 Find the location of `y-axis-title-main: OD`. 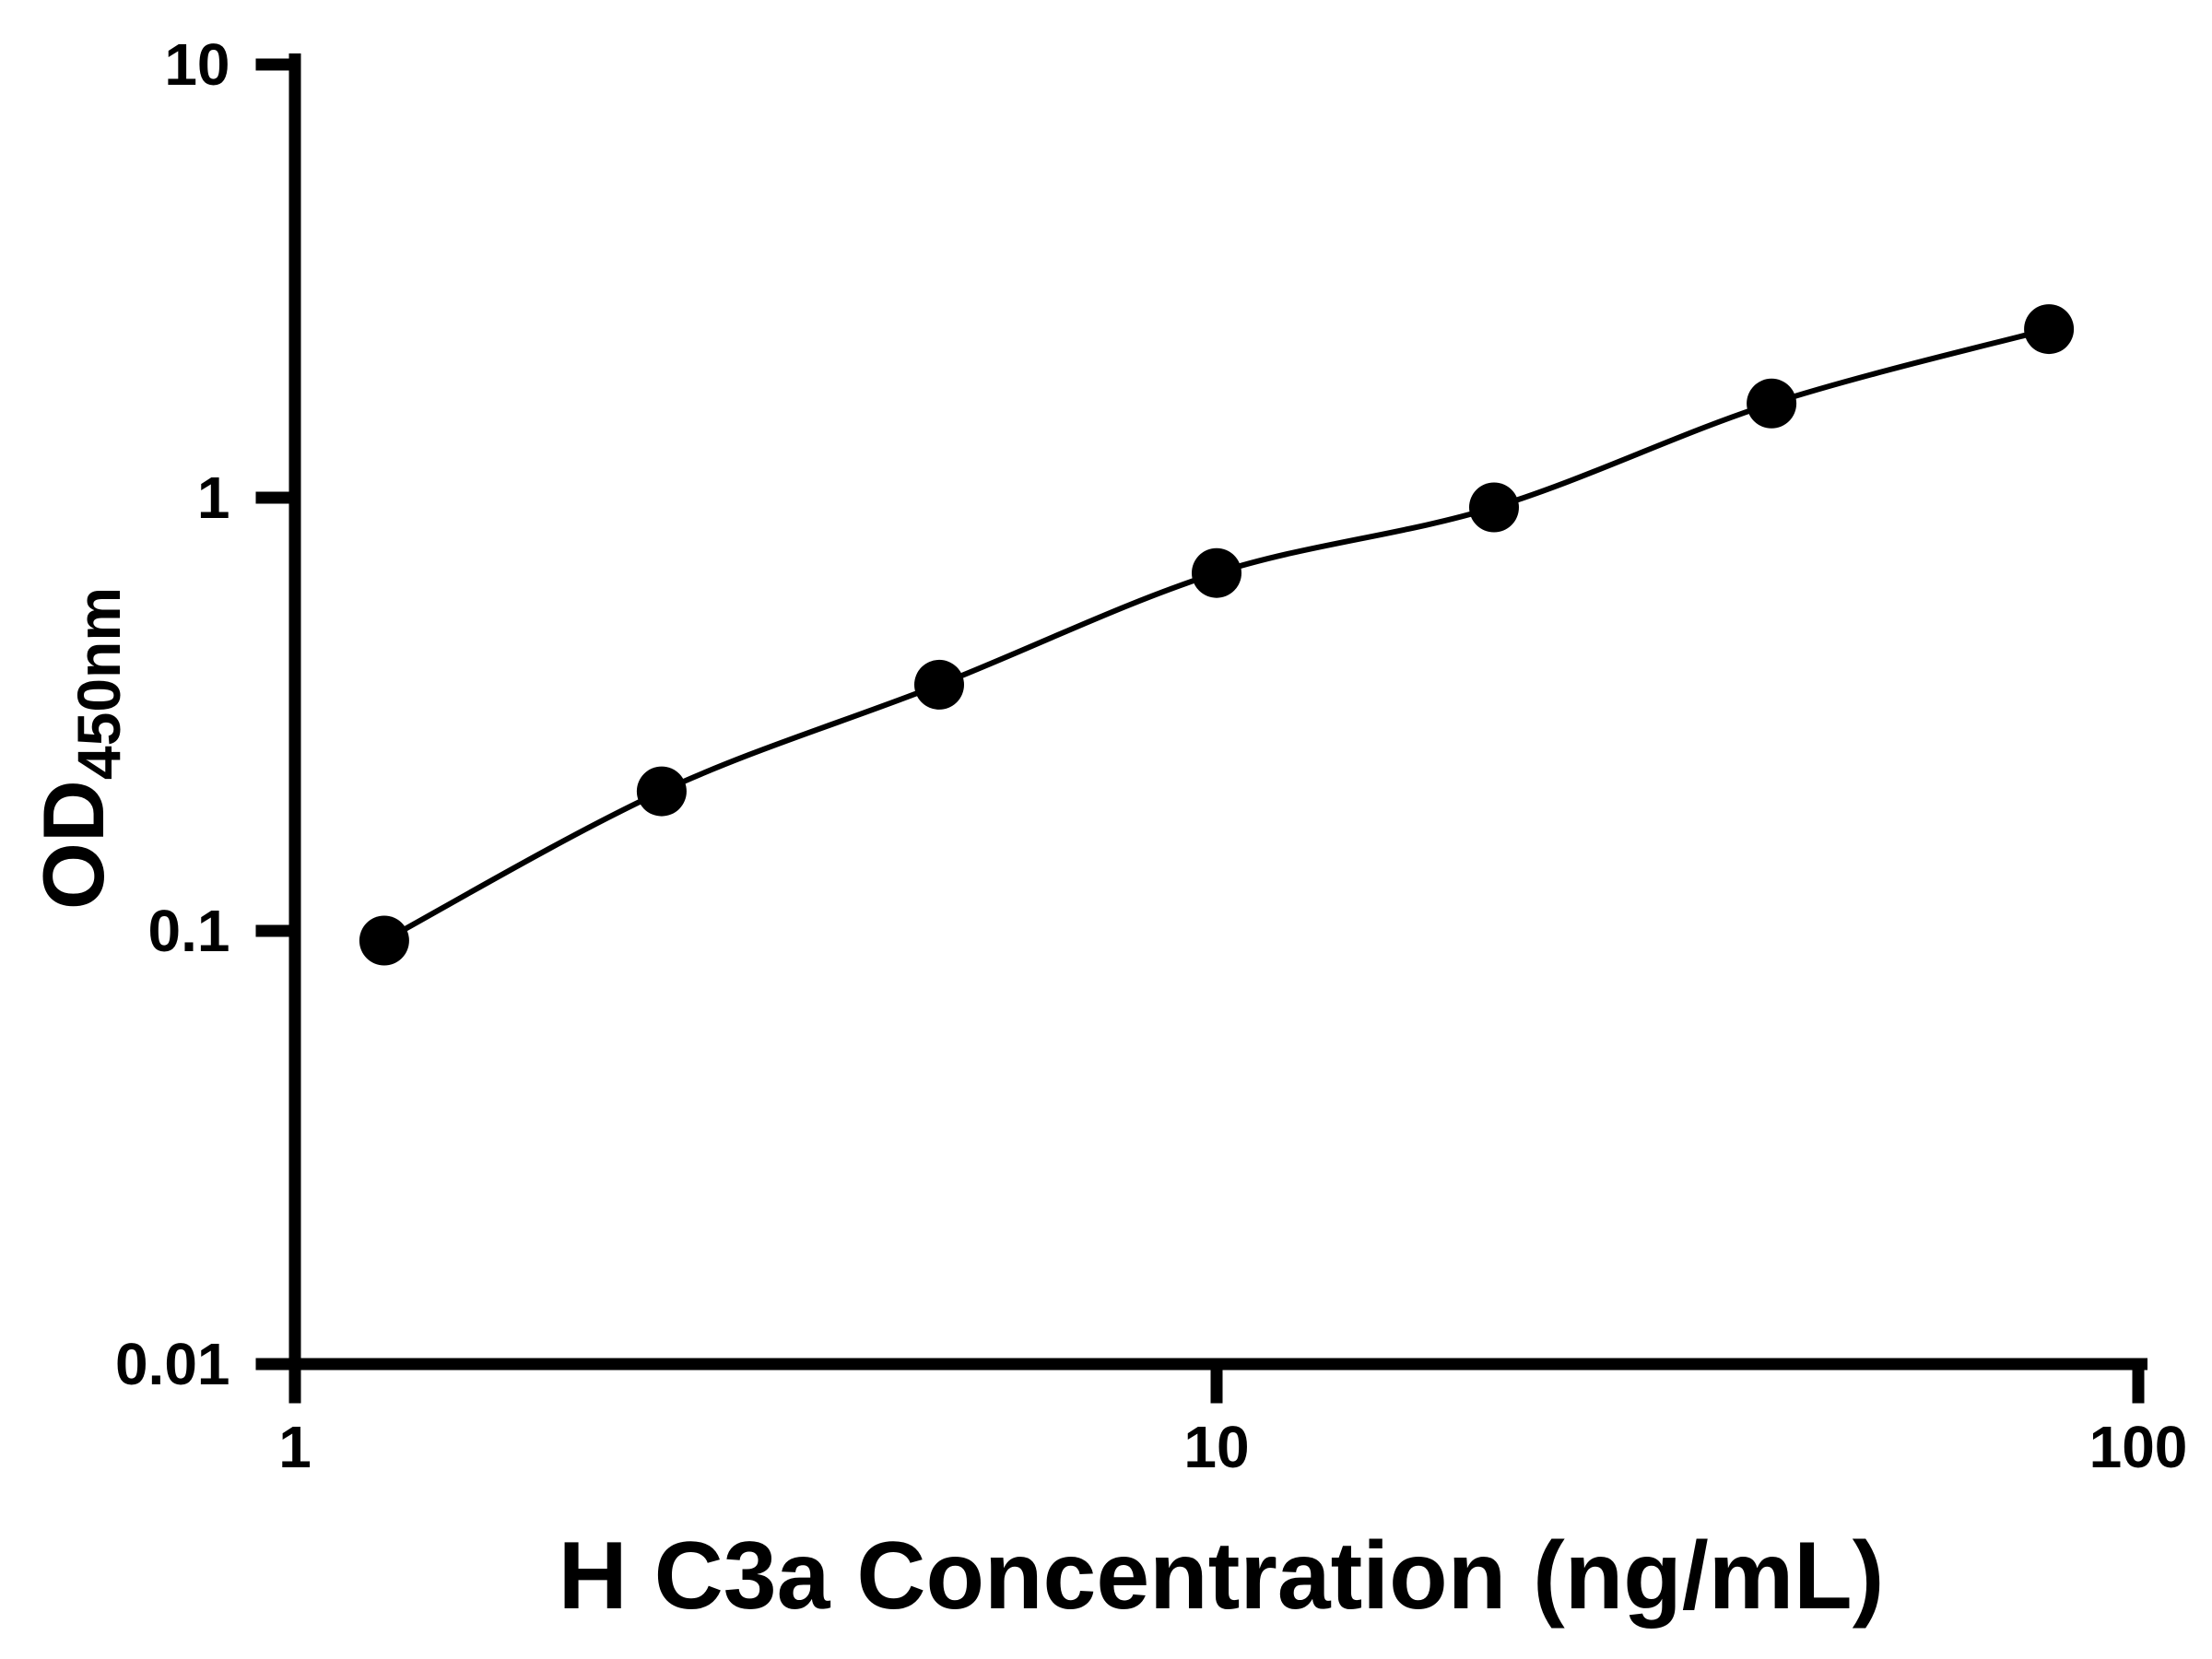

y-axis-title-main: OD is located at coordinates (73, 845).